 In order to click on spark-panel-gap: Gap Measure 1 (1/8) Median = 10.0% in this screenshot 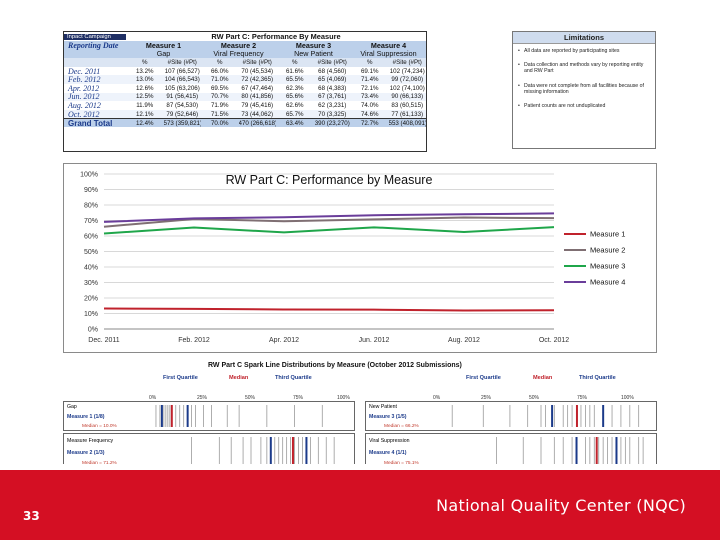, I will do `click(209, 416)`.